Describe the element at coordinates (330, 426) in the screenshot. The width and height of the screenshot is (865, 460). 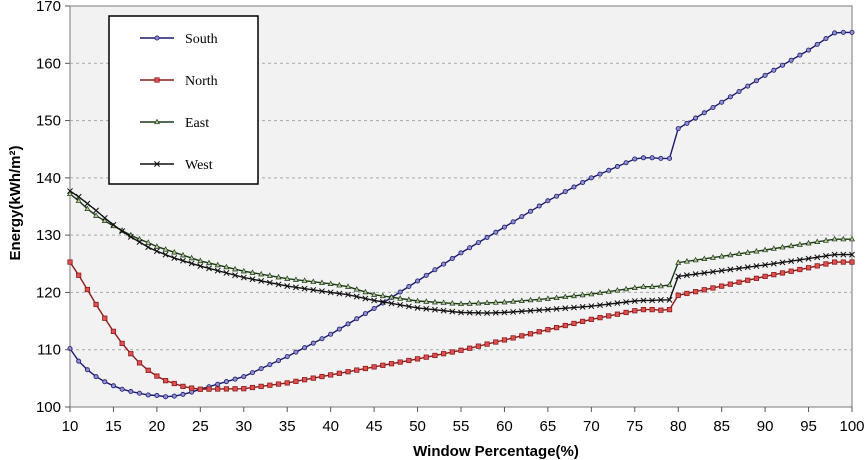
I see `x-tick-label: 40` at that location.